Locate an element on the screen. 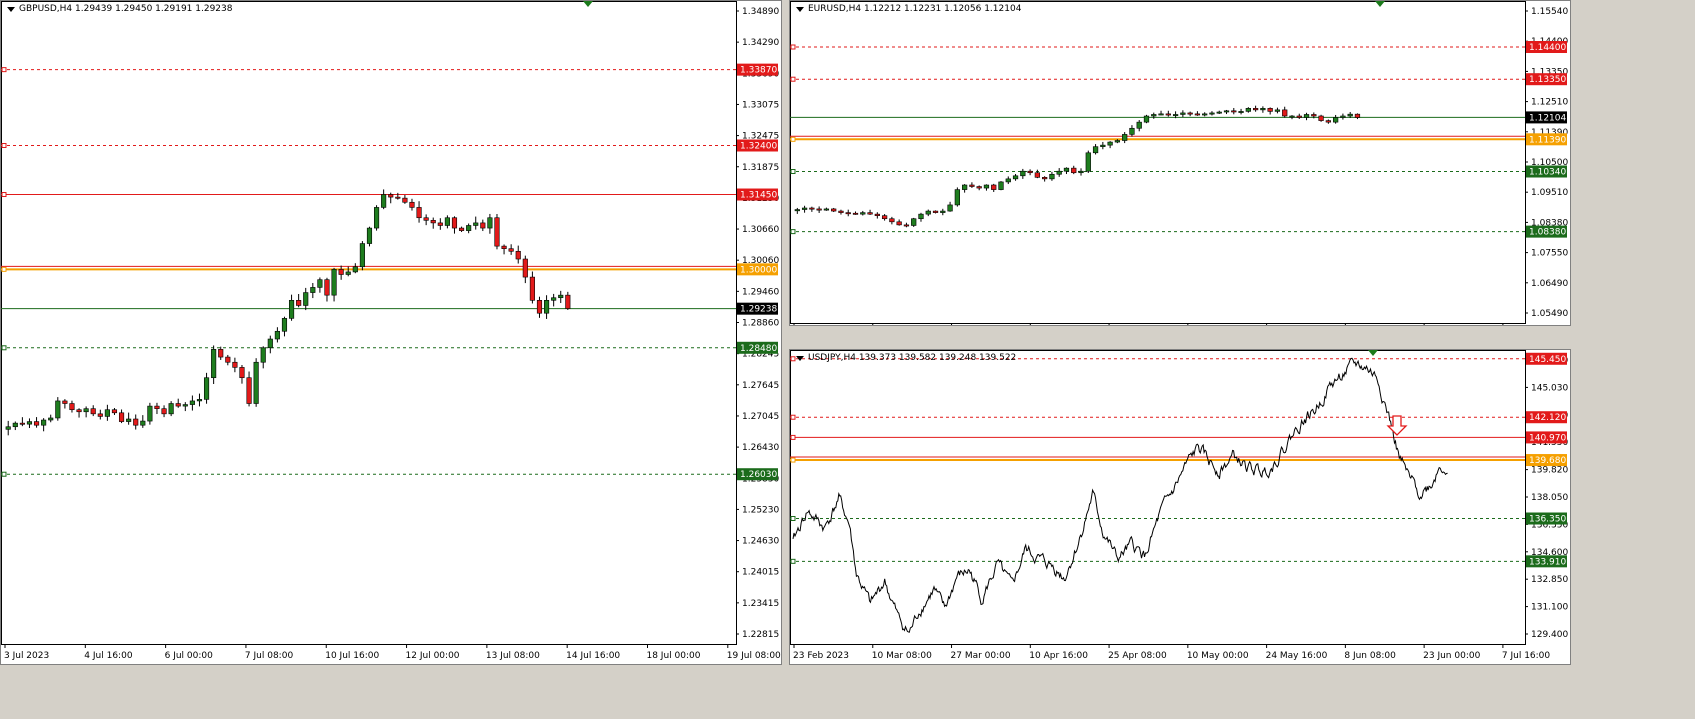 This screenshot has height=719, width=1695. y-tick-label: 1.15540 is located at coordinates (1549, 12).